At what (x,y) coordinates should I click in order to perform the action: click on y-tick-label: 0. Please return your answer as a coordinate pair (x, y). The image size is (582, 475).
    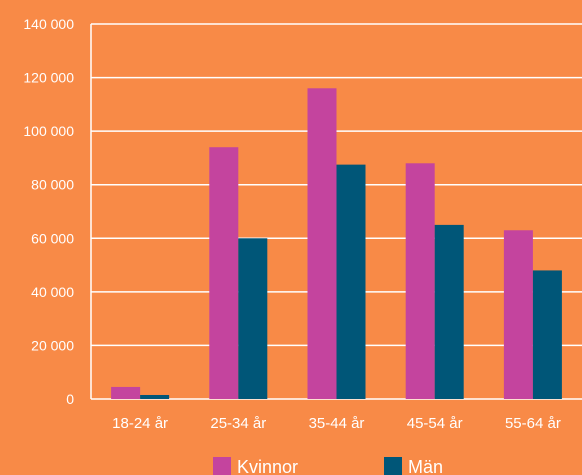
    Looking at the image, I should click on (70, 399).